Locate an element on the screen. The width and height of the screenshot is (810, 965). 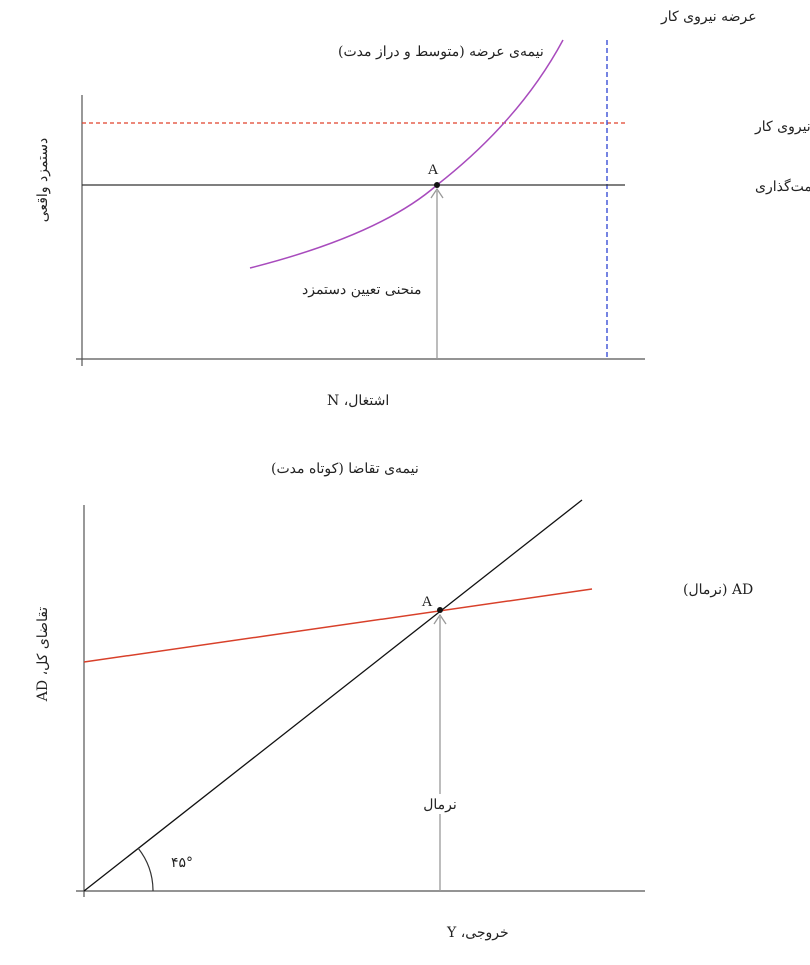
top-x-axis-label: اشتغال، N is located at coordinates (358, 401).